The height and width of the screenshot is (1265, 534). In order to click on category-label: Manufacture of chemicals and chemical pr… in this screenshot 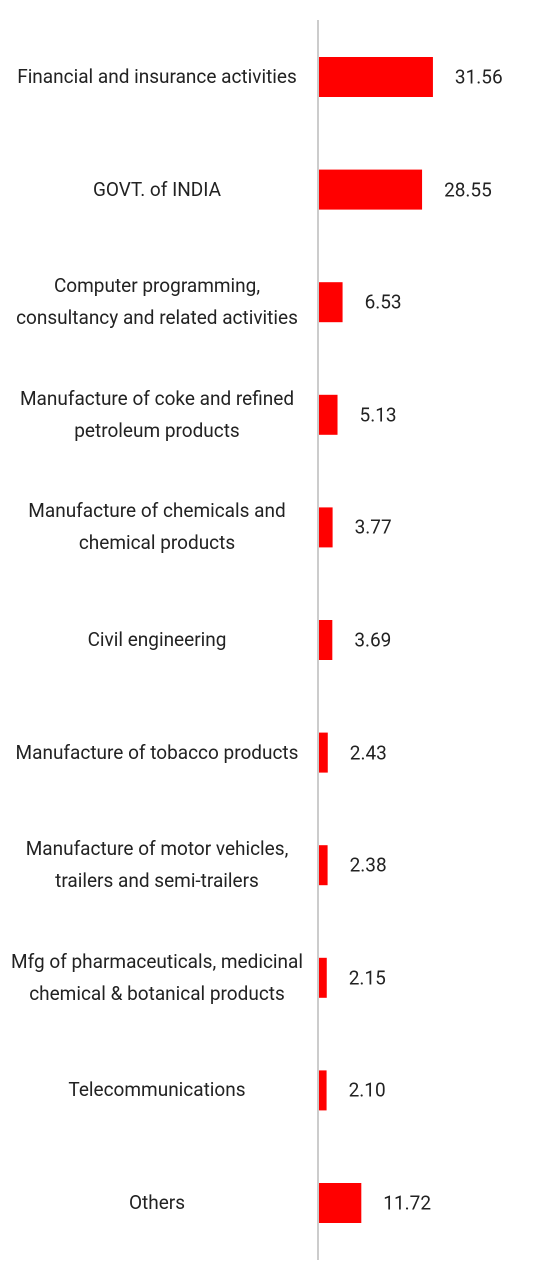, I will do `click(157, 527)`.